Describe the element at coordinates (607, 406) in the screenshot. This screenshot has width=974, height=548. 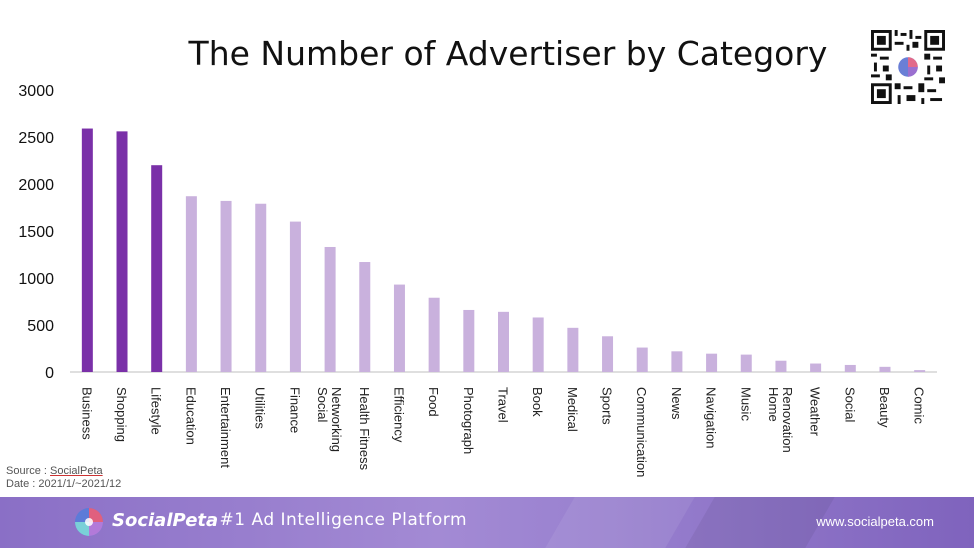
I see `x-tick-label: Sports` at that location.